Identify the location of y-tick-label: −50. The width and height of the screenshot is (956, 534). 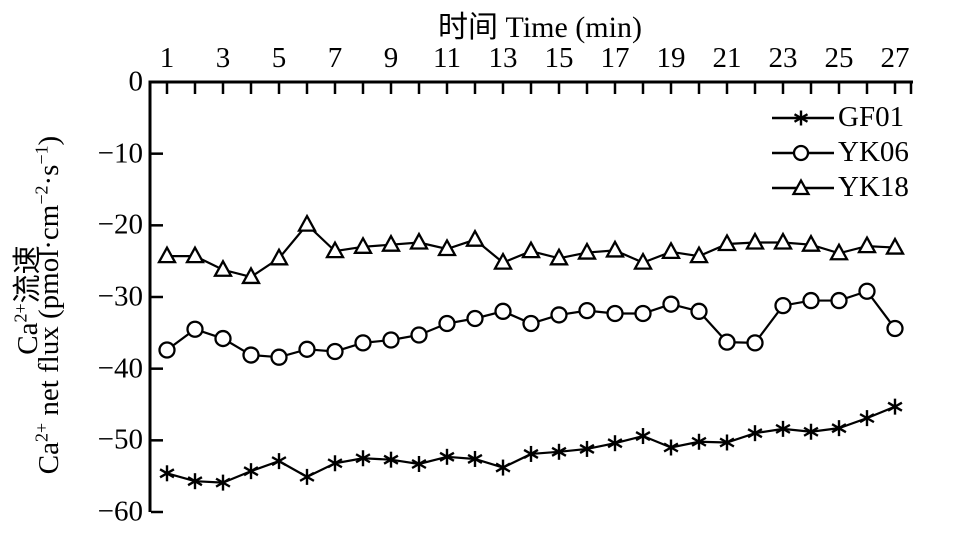
(120, 439).